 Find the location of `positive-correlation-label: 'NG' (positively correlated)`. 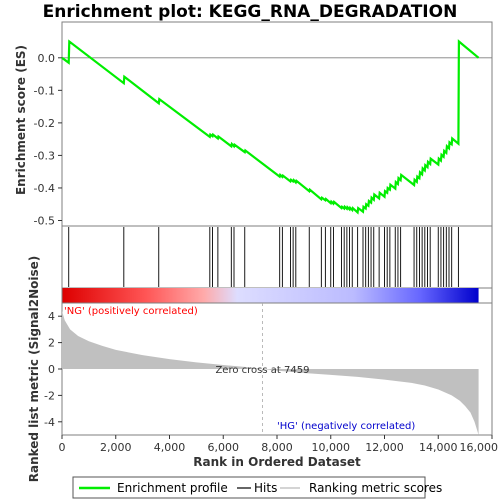

positive-correlation-label: 'NG' (positively correlated) is located at coordinates (131, 311).